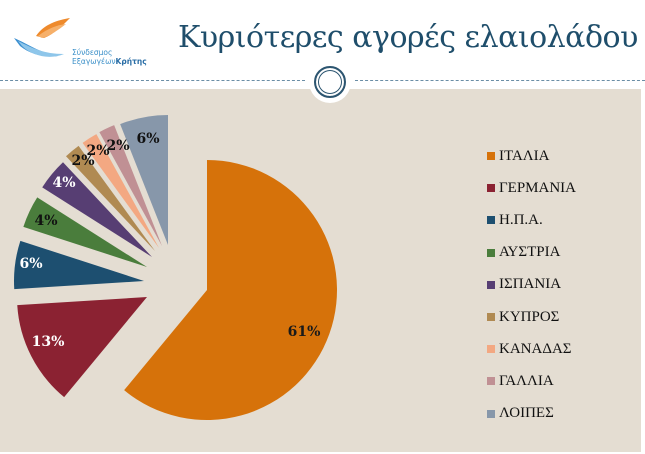 This screenshot has width=645, height=454. I want to click on logo-line2-b: Κρήτης, so click(131, 61).